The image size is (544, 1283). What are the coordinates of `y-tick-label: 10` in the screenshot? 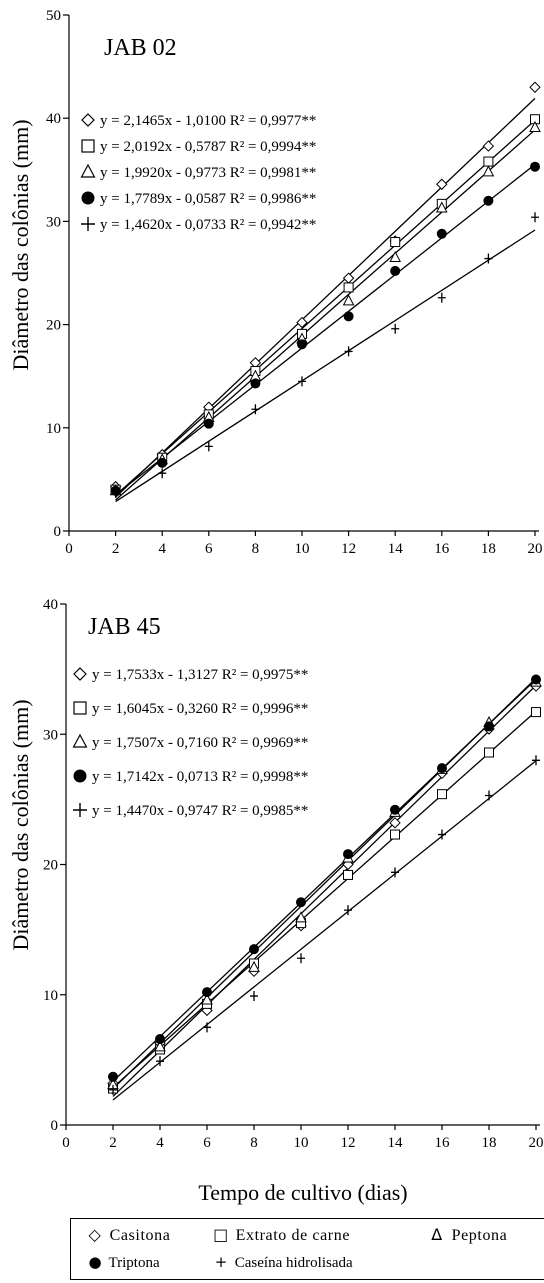 It's located at (50, 996).